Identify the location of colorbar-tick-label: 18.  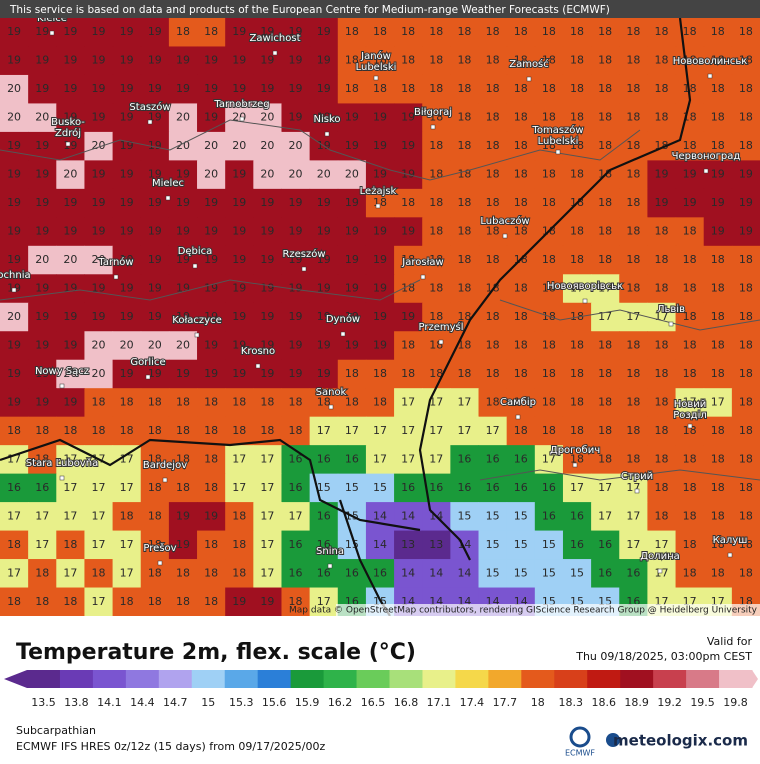
(538, 702).